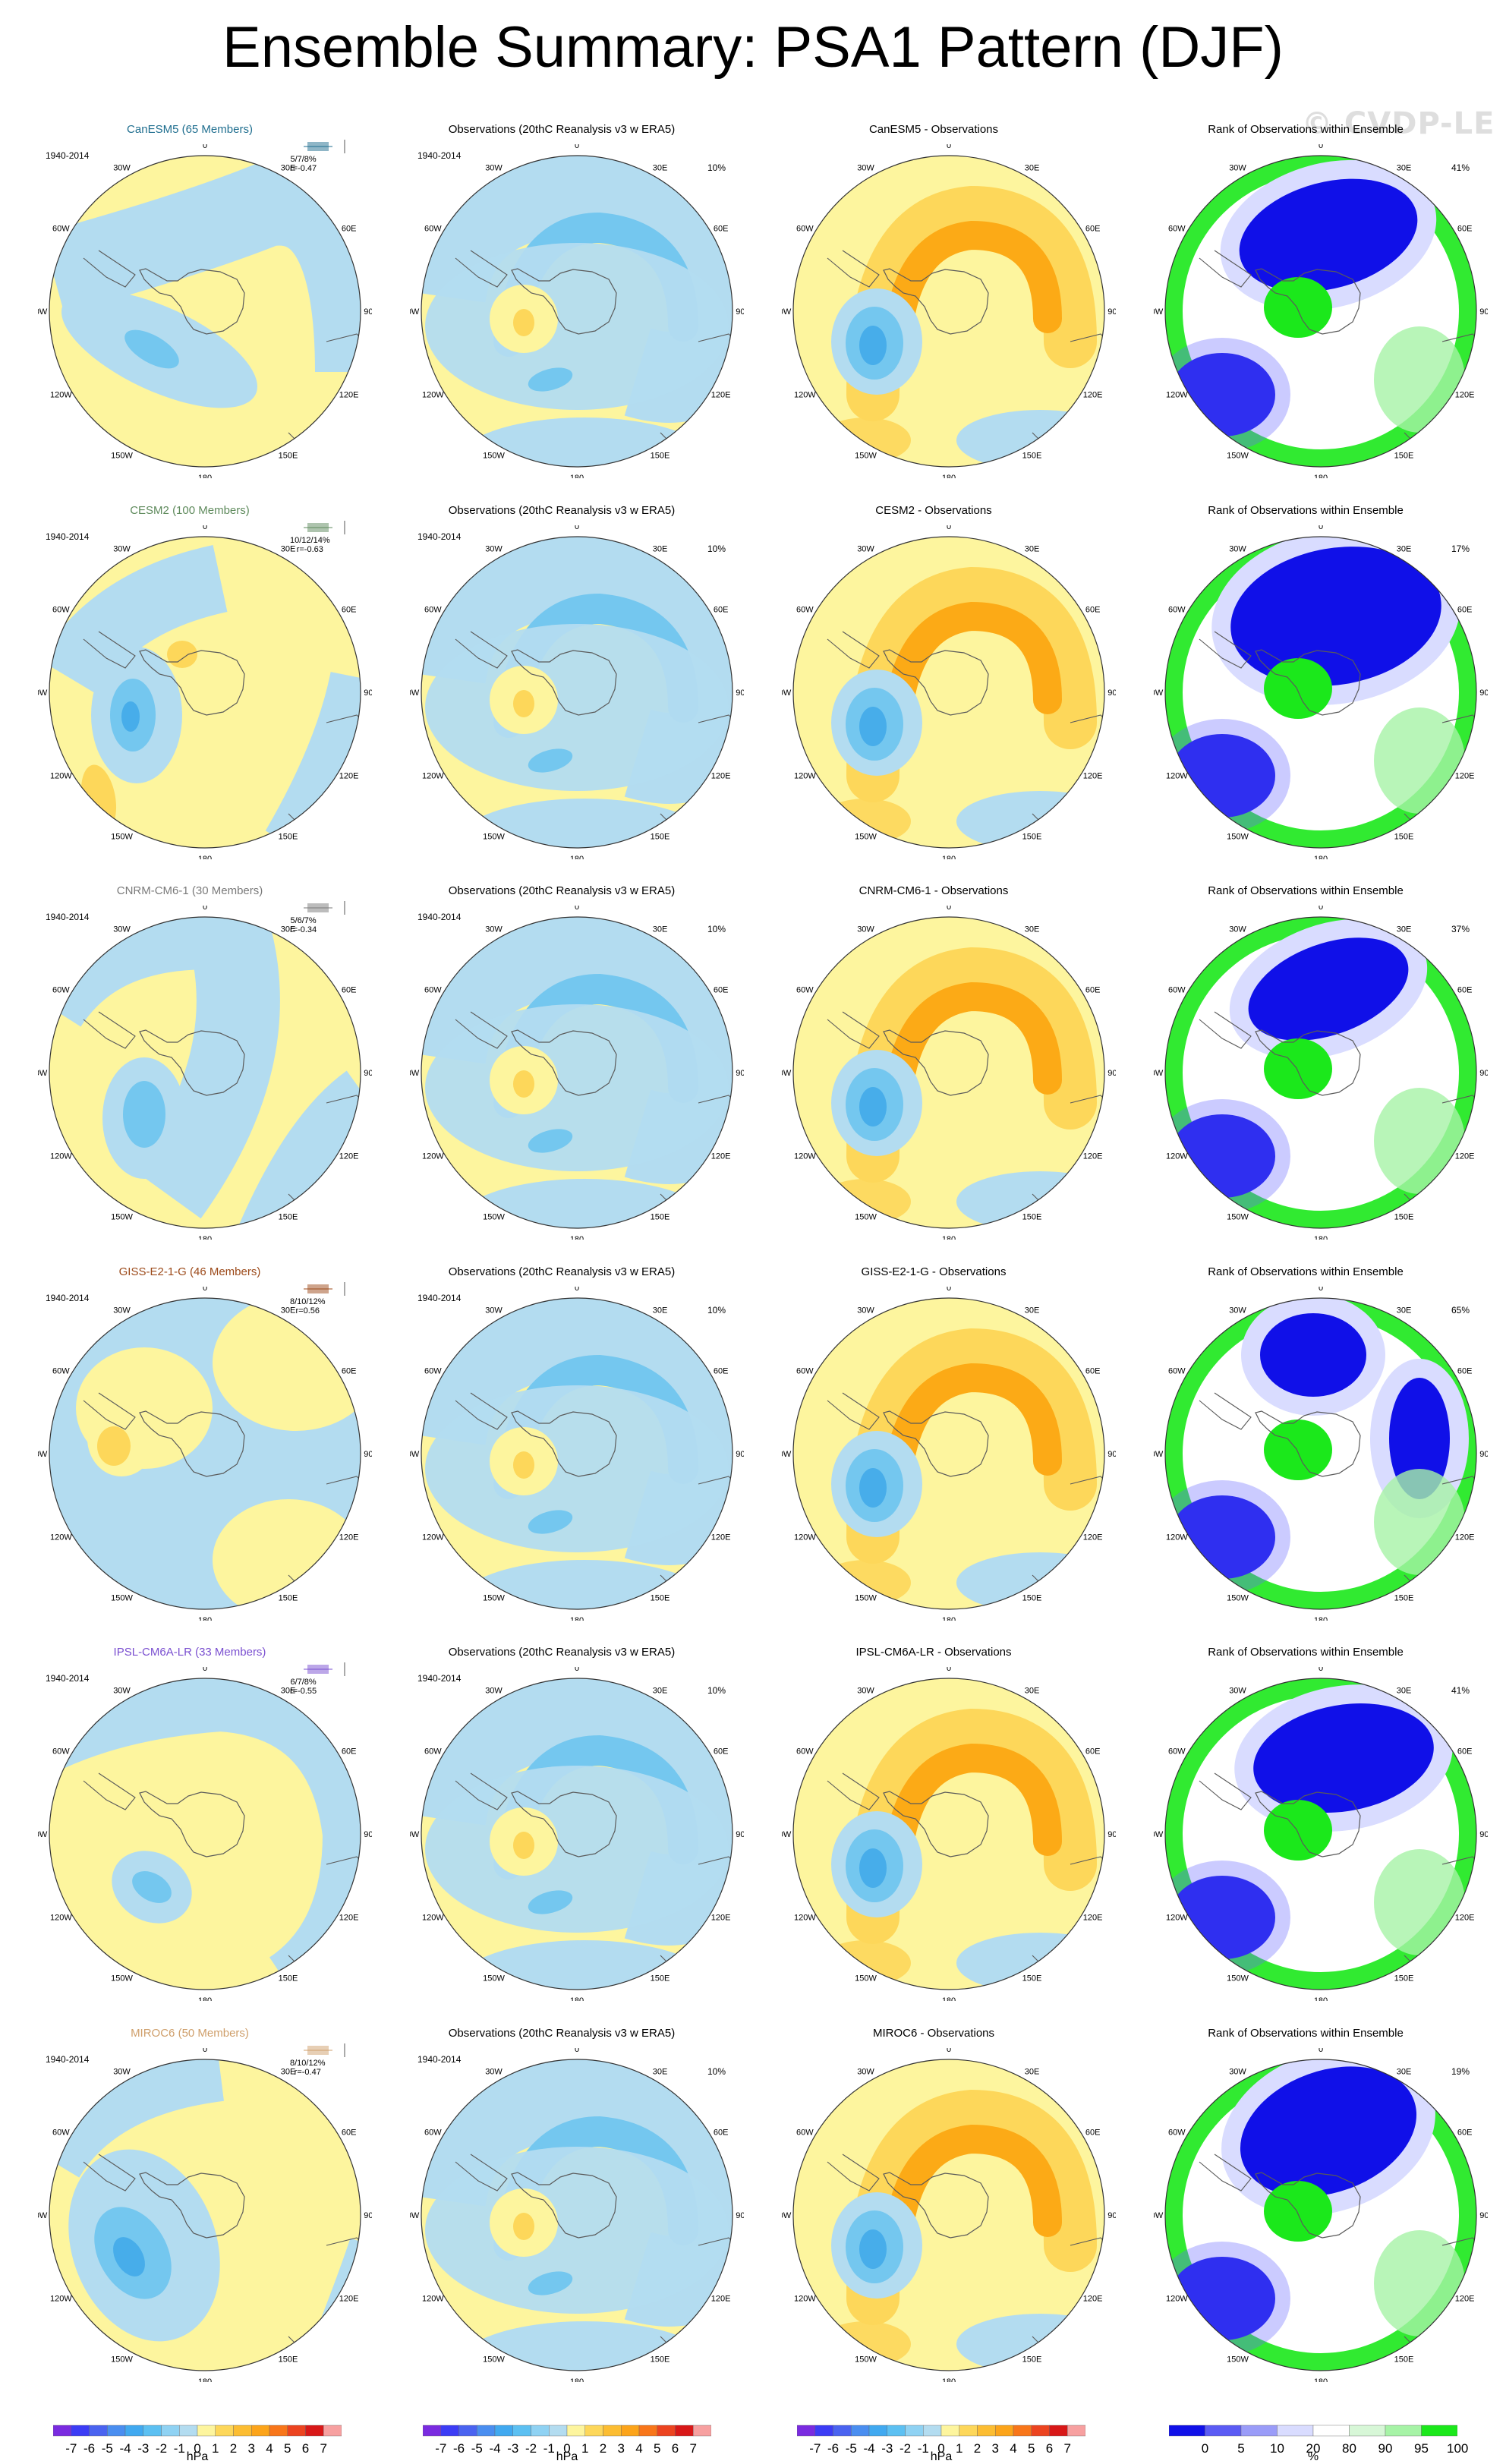 The image size is (1506, 2464). What do you see at coordinates (1032, 1599) in the screenshot?
I see `lon-label: 150E` at bounding box center [1032, 1599].